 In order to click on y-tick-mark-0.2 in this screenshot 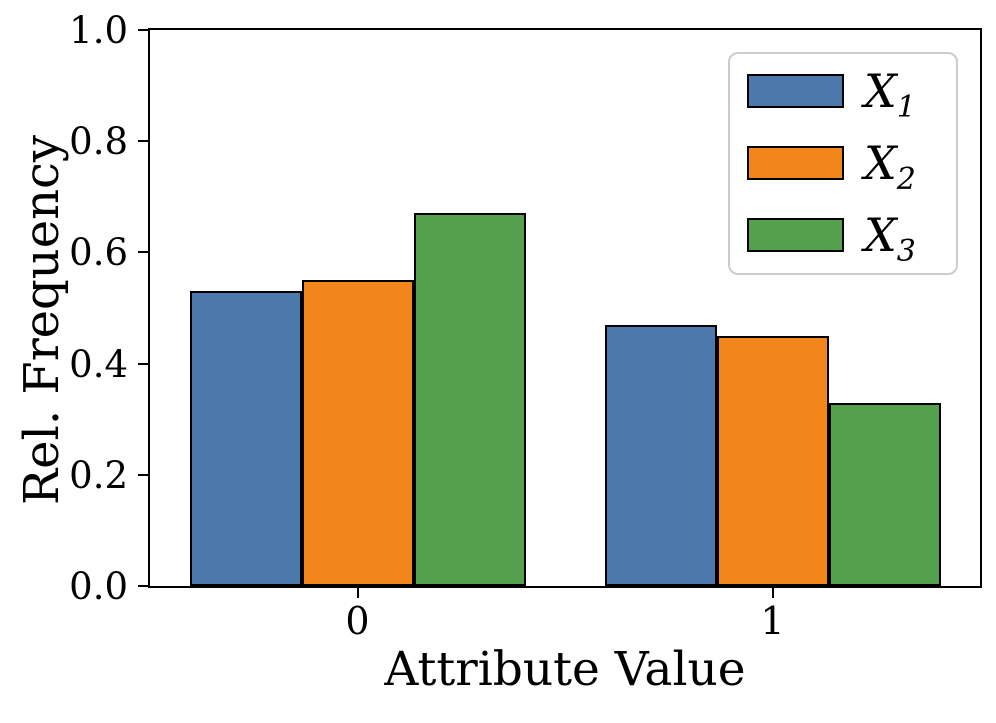, I will do `click(143, 474)`.